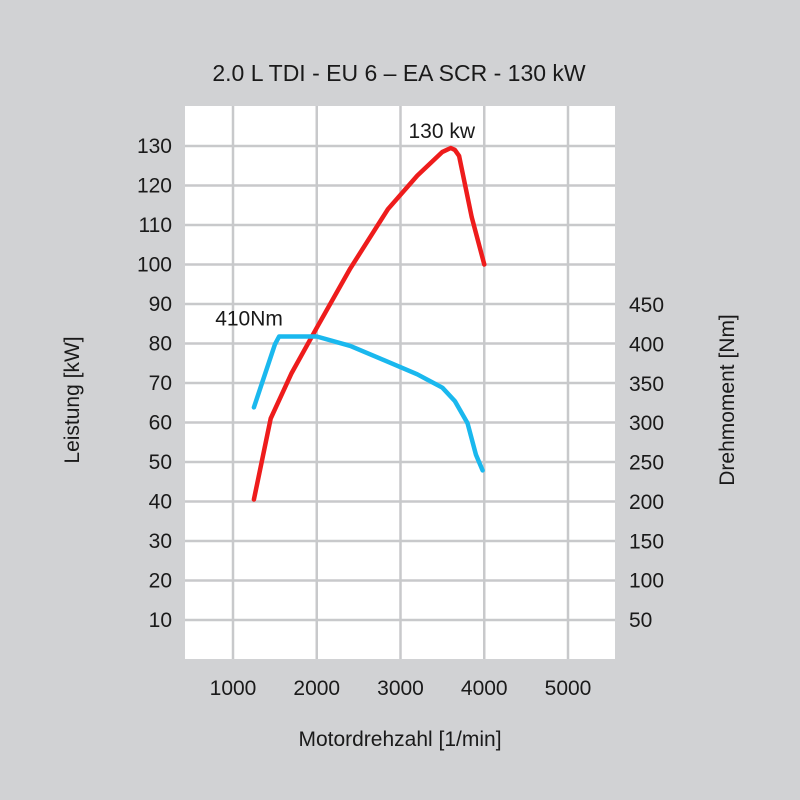 The width and height of the screenshot is (800, 800). Describe the element at coordinates (399, 739) in the screenshot. I see `x-axis-label: Motordrehzahl [1/min]` at that location.